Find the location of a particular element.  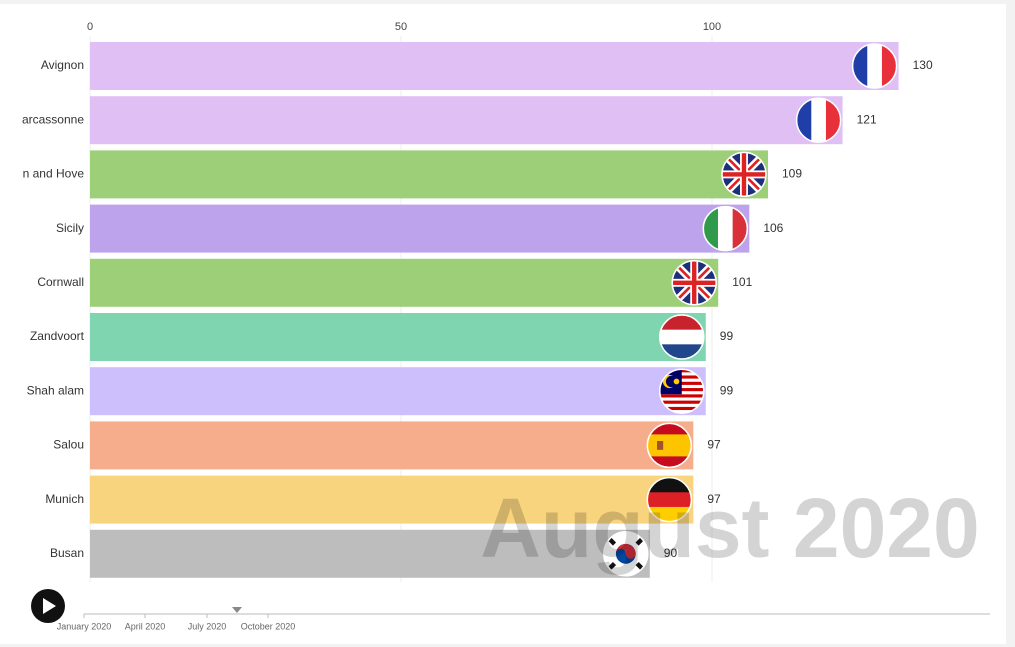

timeline-label: July 2020 is located at coordinates (207, 626).